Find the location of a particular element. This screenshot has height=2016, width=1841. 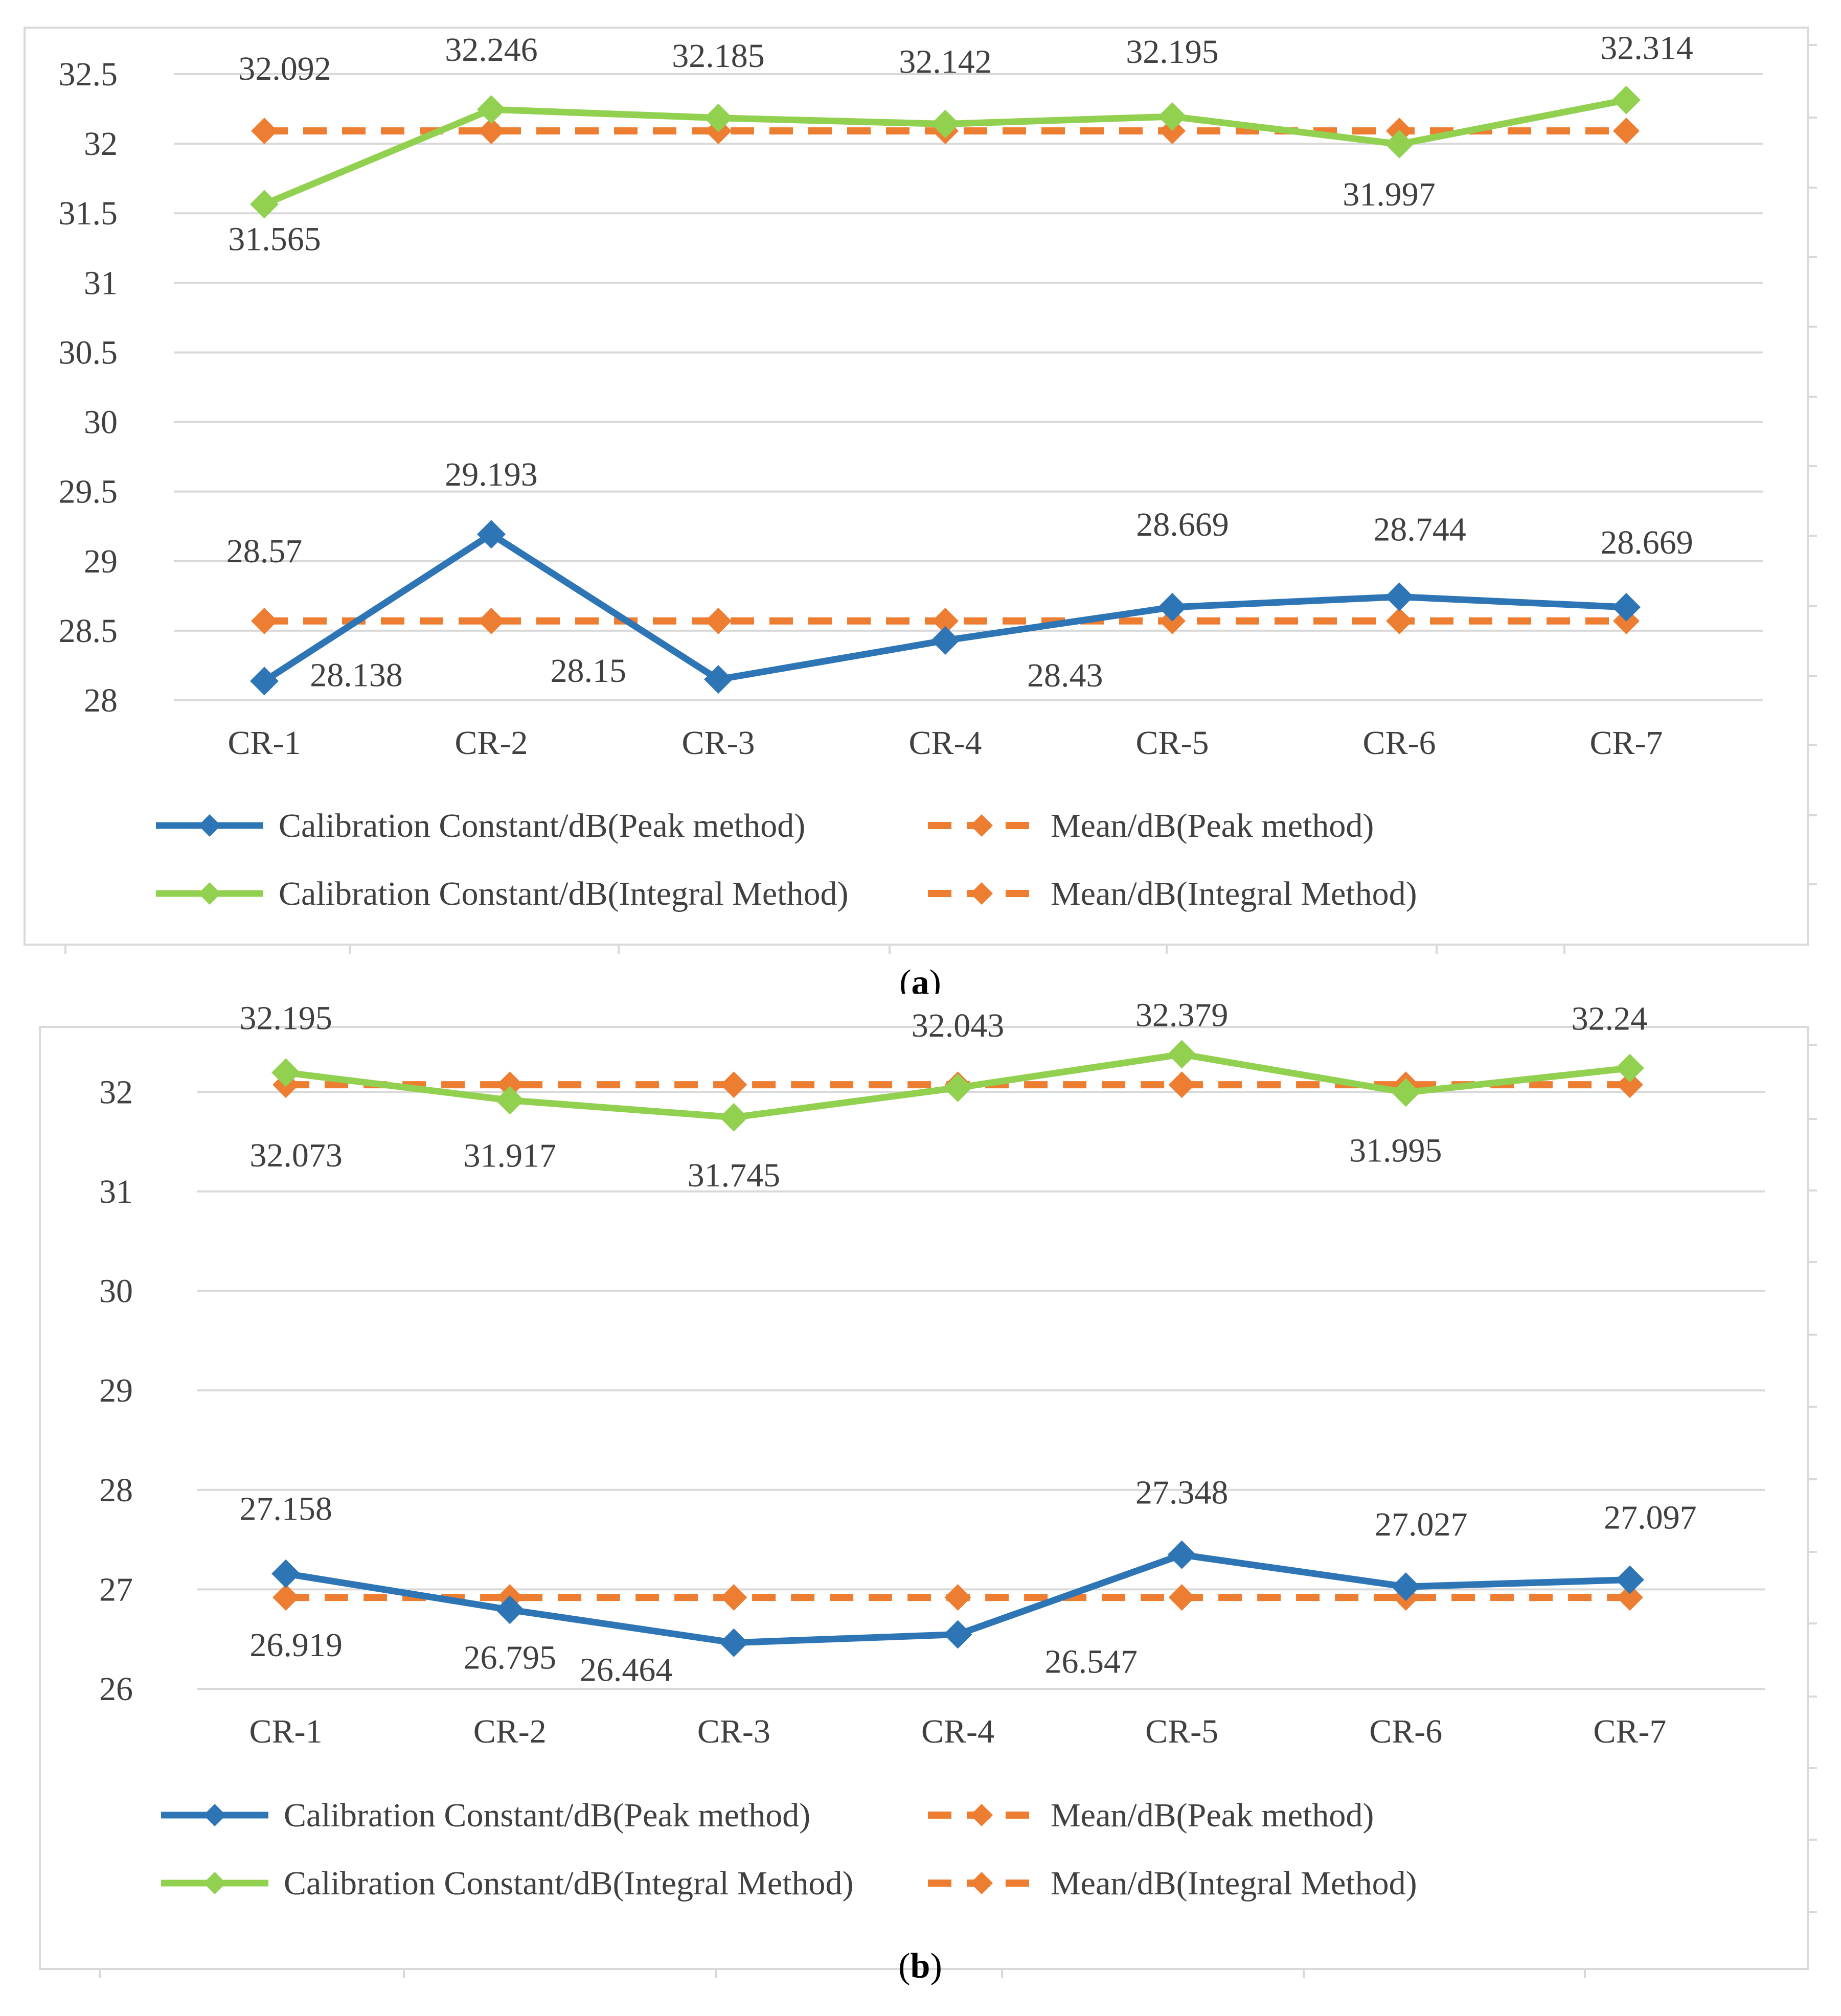

x-tick-label: CR-5 is located at coordinates (1181, 1731).